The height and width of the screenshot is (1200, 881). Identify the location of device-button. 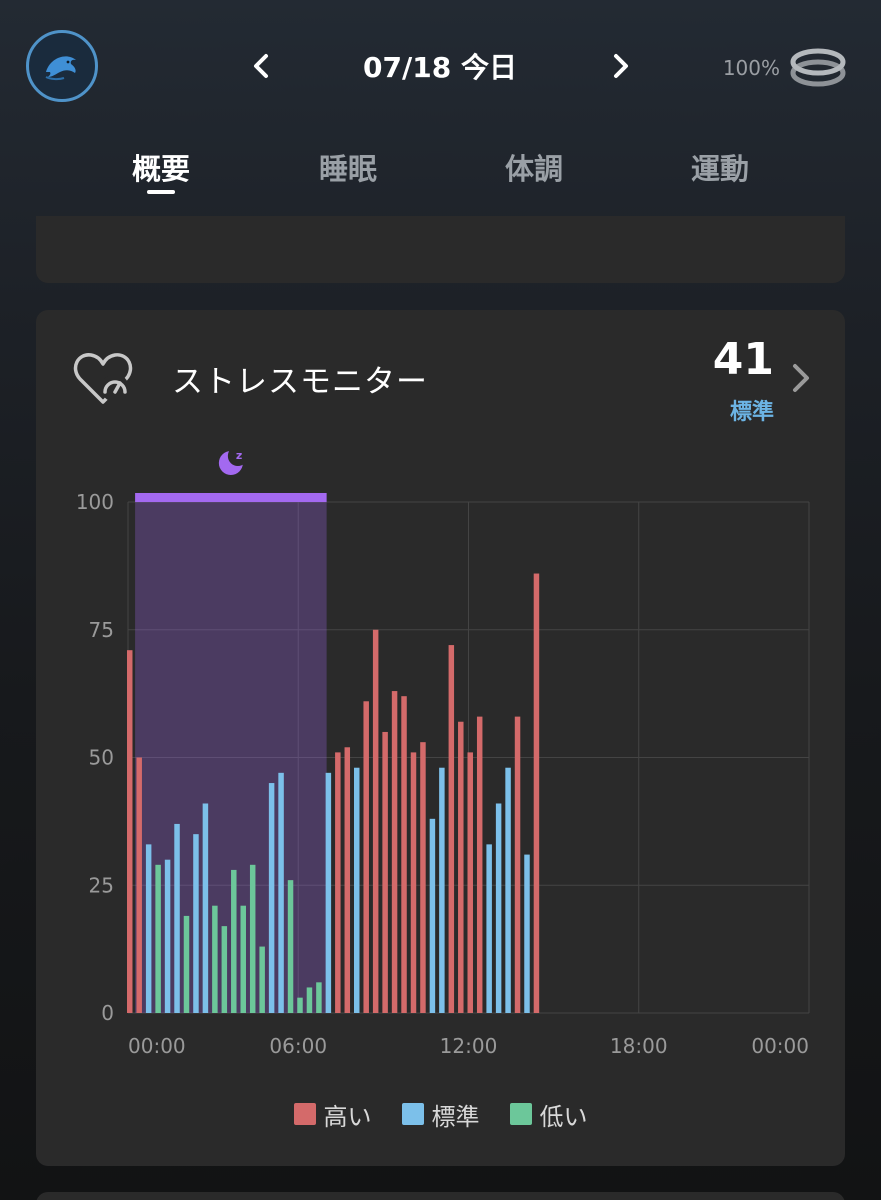
(818, 67).